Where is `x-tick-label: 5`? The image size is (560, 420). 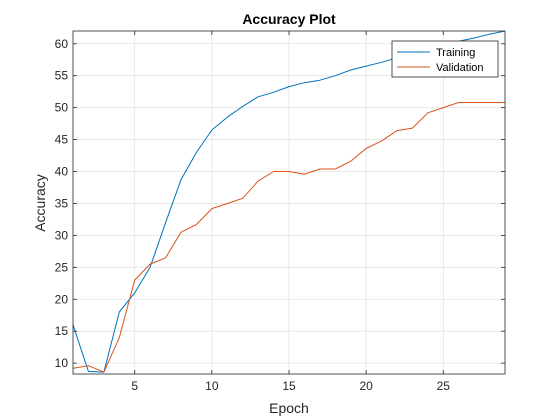
x-tick-label: 5 is located at coordinates (134, 386).